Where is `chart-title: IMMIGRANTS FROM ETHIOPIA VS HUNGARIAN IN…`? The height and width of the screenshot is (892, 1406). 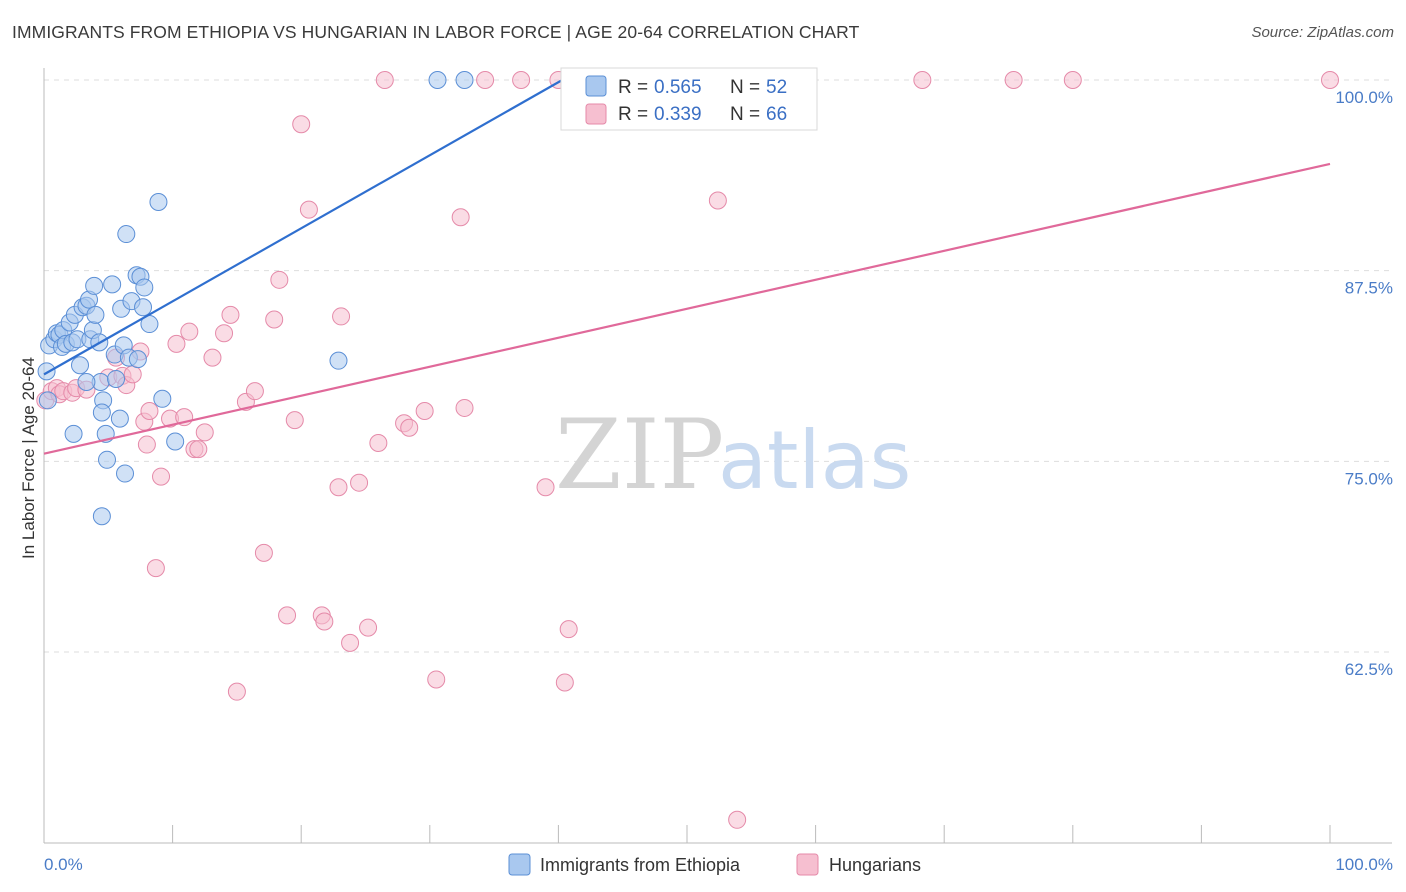 chart-title: IMMIGRANTS FROM ETHIOPIA VS HUNGARIAN IN… is located at coordinates (436, 32).